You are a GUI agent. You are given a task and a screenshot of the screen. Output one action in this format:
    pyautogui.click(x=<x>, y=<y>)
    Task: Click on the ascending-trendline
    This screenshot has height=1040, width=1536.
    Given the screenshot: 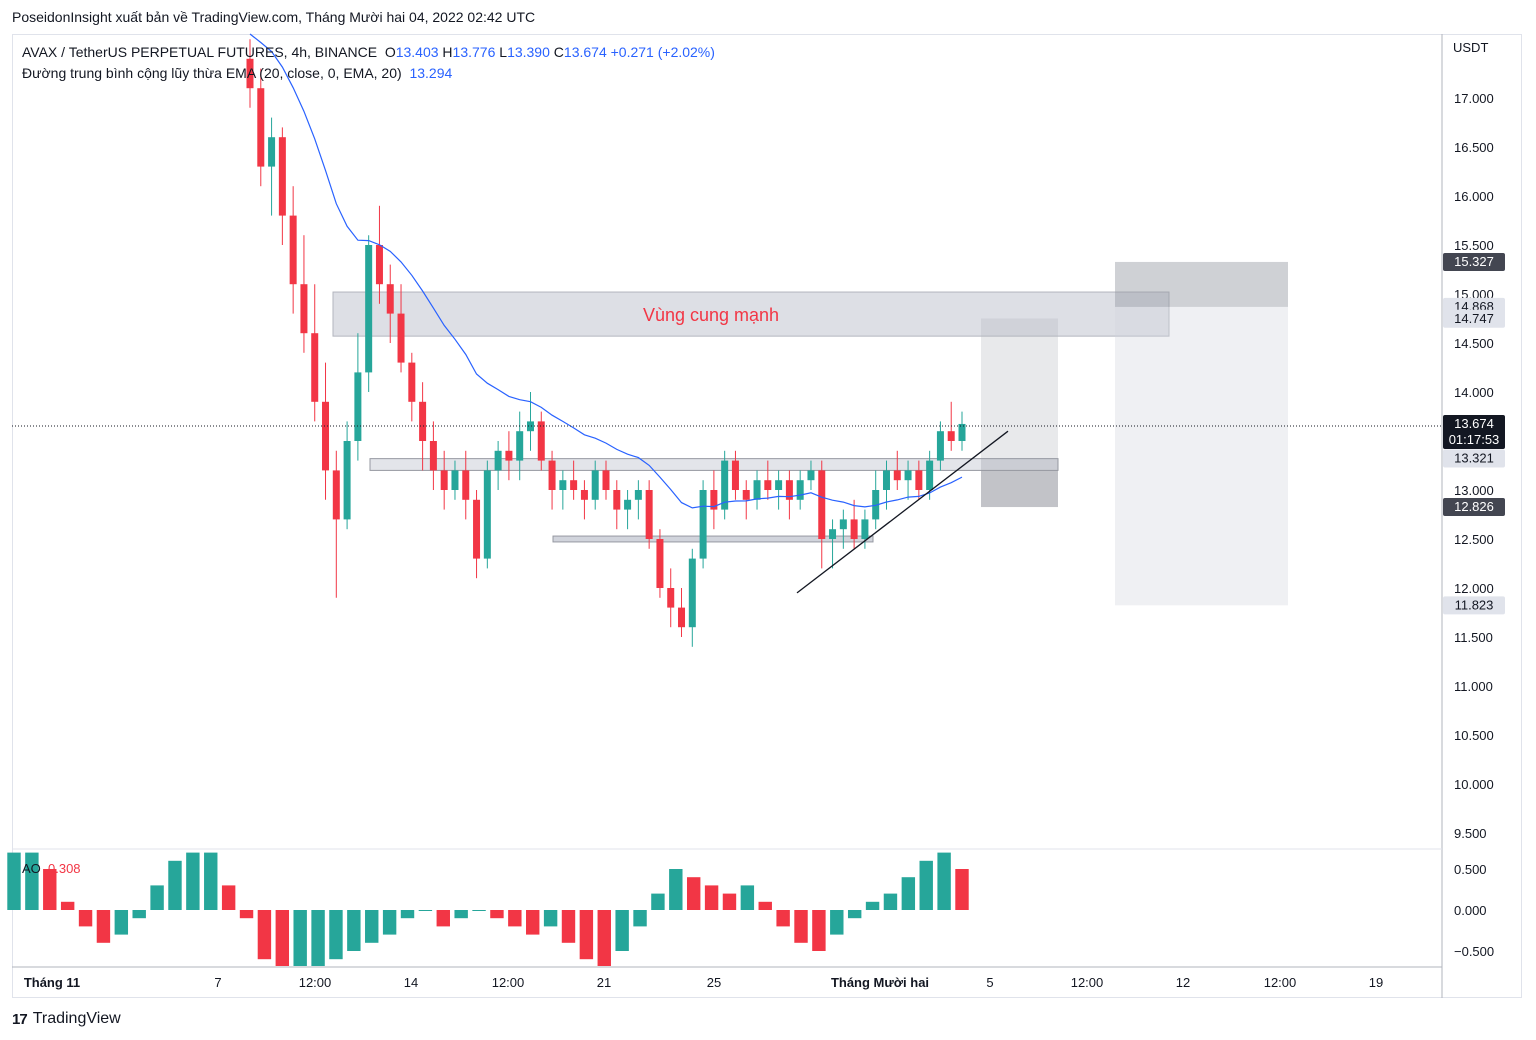 What is the action you would take?
    pyautogui.click(x=902, y=512)
    